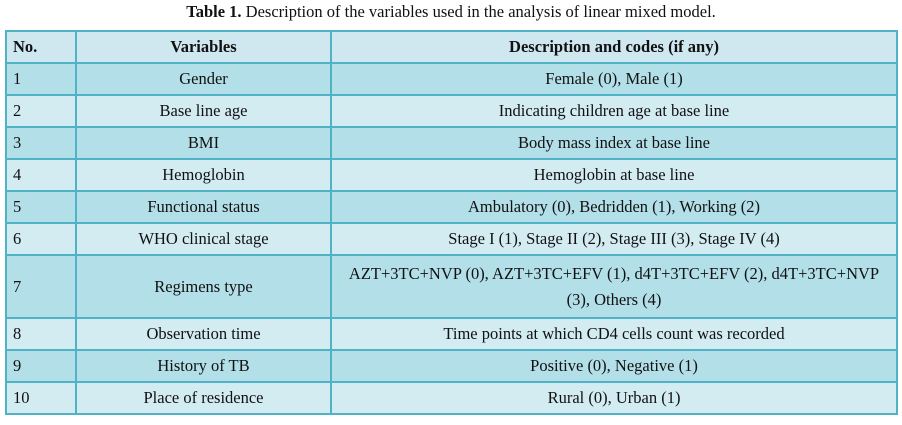 The width and height of the screenshot is (902, 425). Describe the element at coordinates (41, 366) in the screenshot. I see `cell-no: 9` at that location.